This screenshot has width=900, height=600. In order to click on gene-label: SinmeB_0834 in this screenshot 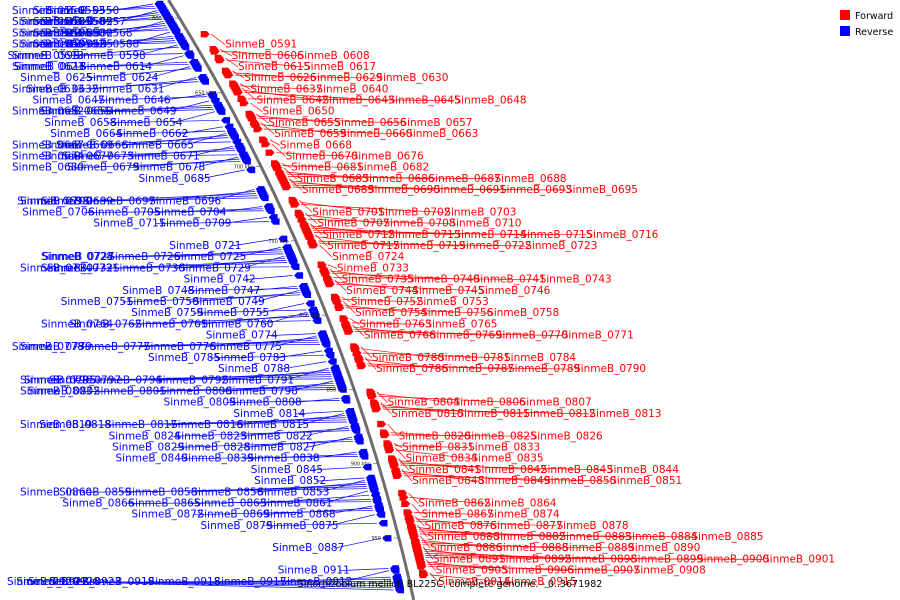, I will do `click(442, 459)`.